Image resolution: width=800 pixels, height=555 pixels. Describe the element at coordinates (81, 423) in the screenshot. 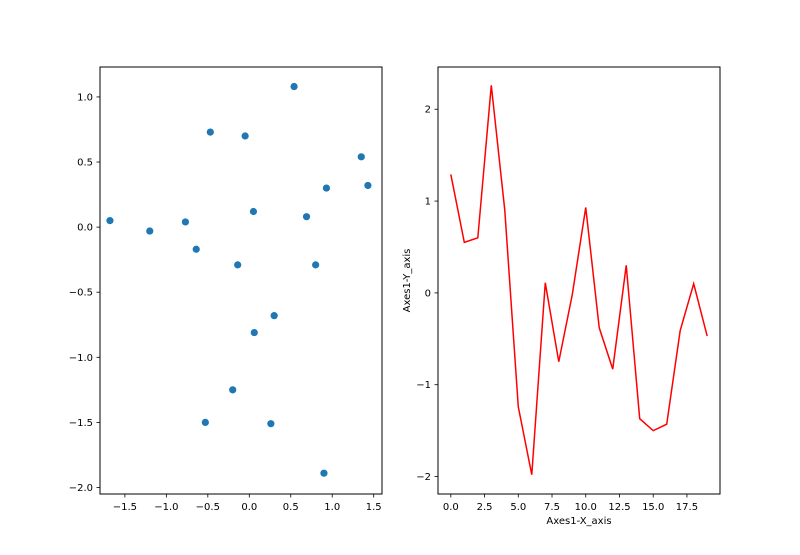

I see `y-tick-label: −1.5` at that location.